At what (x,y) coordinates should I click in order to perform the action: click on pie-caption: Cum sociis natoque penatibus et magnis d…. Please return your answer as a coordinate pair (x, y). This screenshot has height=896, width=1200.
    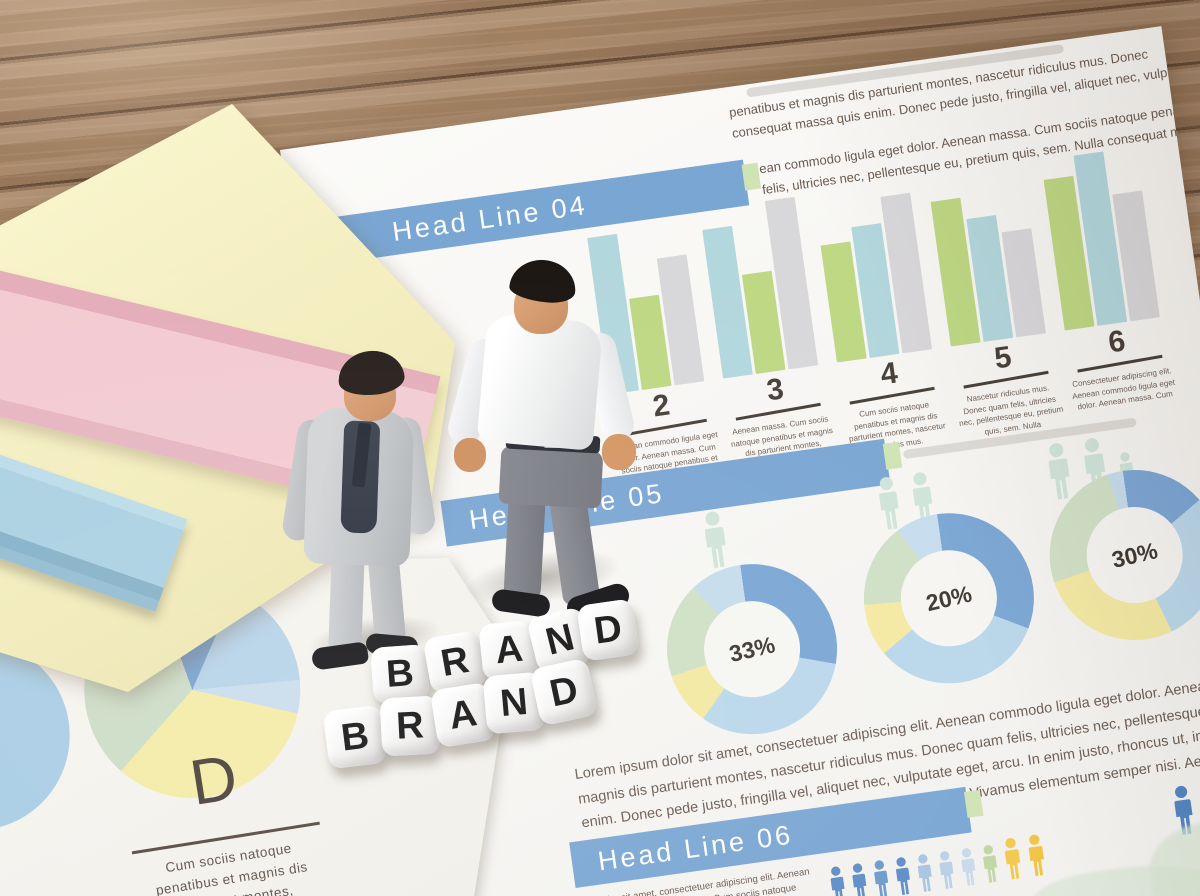
    Looking at the image, I should click on (232, 863).